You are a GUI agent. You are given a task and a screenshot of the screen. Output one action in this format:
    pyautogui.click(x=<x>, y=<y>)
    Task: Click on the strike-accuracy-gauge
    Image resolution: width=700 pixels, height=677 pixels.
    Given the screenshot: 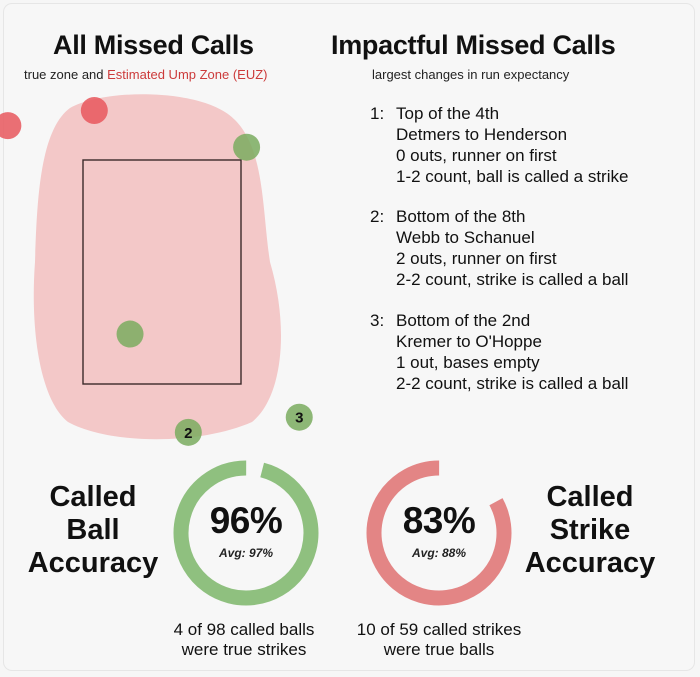 What is the action you would take?
    pyautogui.click(x=439, y=533)
    